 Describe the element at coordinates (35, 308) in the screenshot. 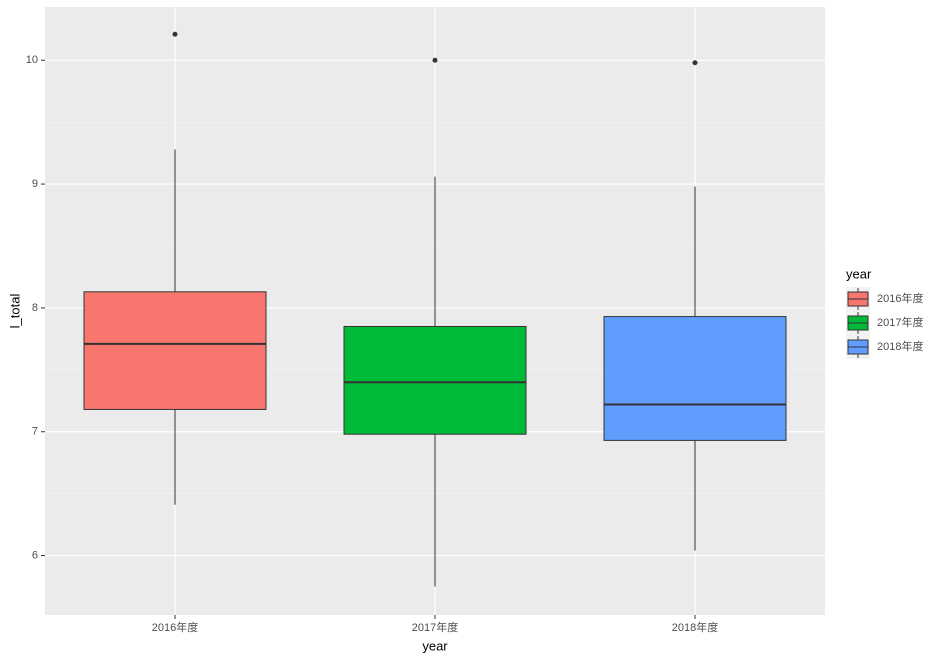

I see `y-tick-label: 8` at that location.